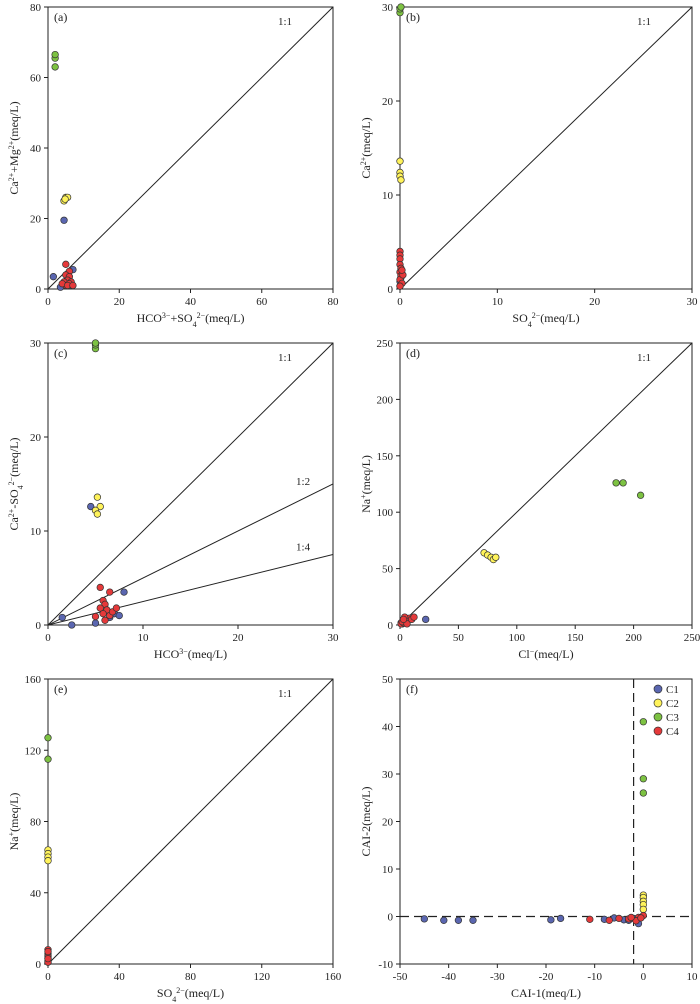 This screenshot has width=700, height=1004. What do you see at coordinates (672, 690) in the screenshot?
I see `legend-label-C1: C1` at bounding box center [672, 690].